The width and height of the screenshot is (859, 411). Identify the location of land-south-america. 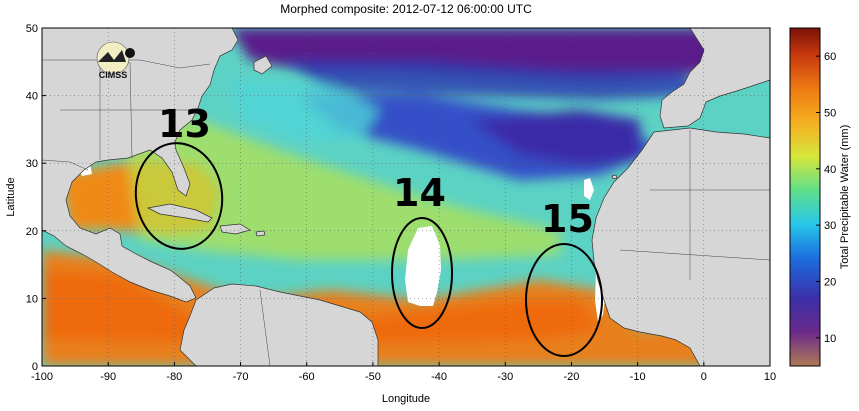
(279, 324).